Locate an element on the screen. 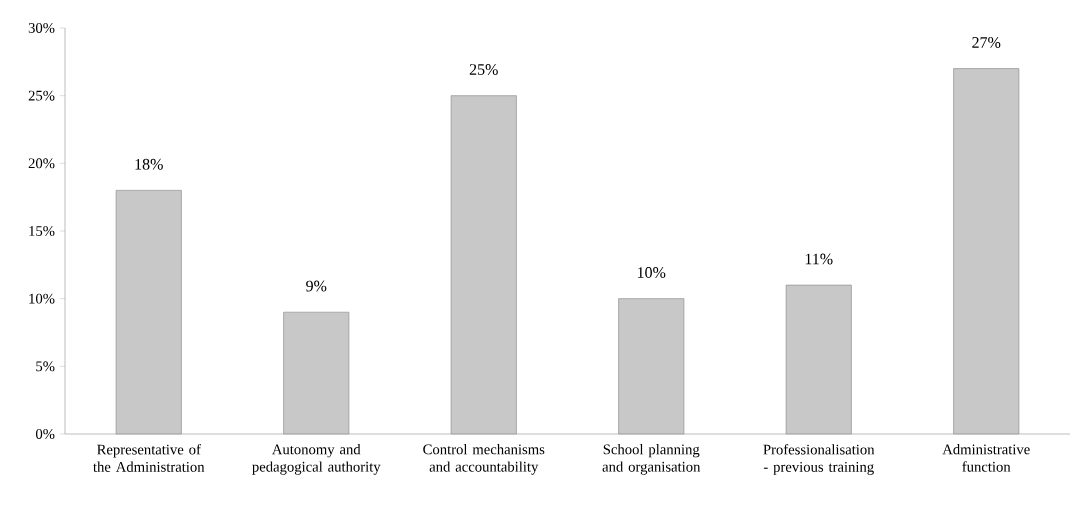 This screenshot has width=1083, height=521. data-label: 11% is located at coordinates (819, 259).